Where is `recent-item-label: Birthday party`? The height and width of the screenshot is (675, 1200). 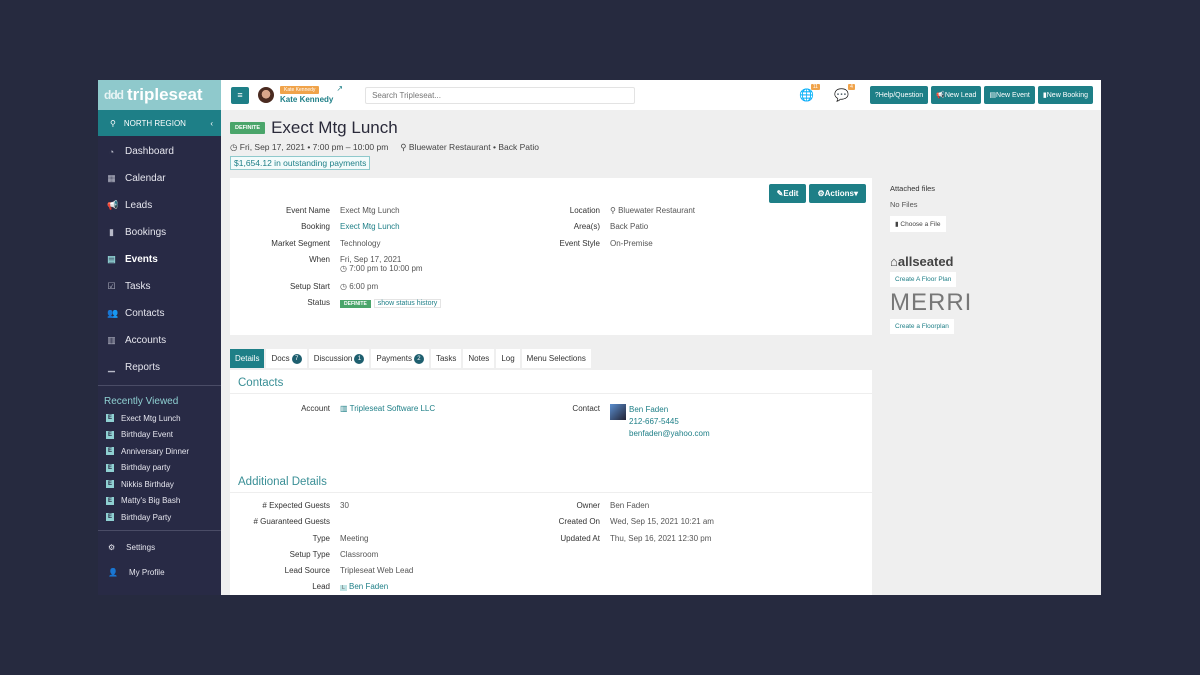 recent-item-label: Birthday party is located at coordinates (146, 468).